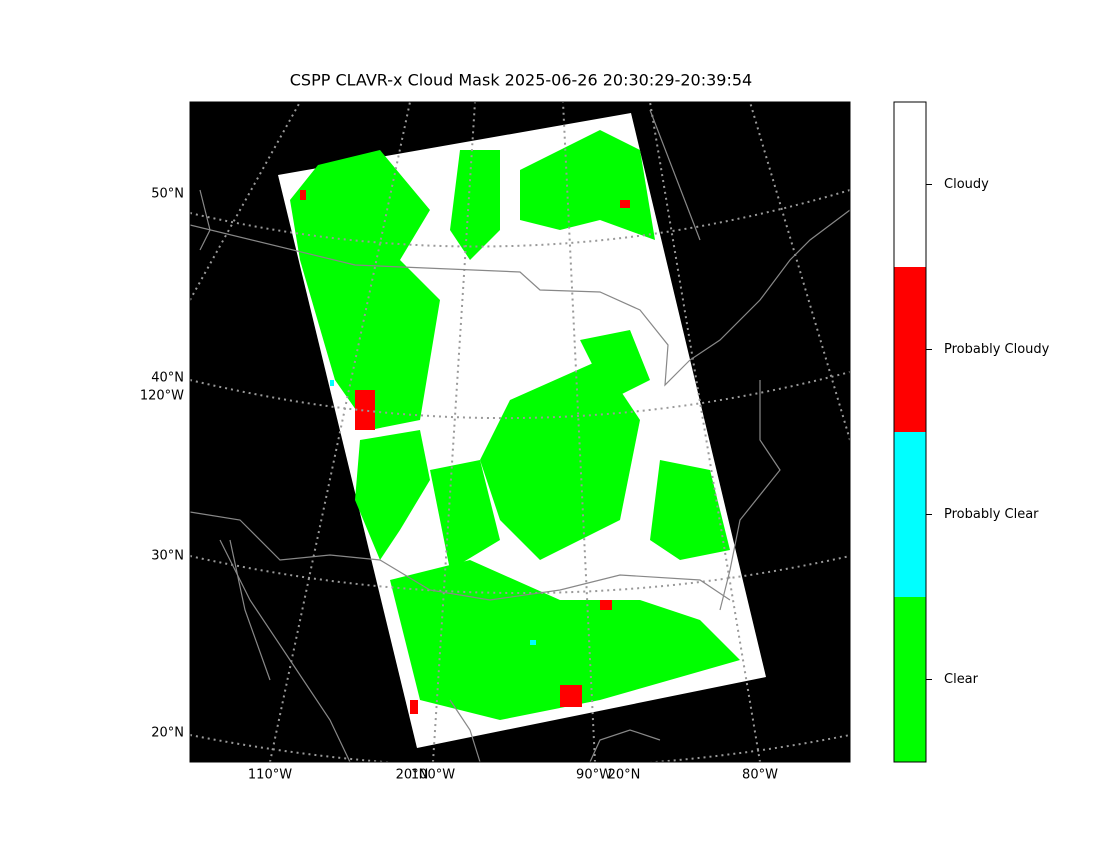 This screenshot has height=844, width=1120. Describe the element at coordinates (167, 556) in the screenshot. I see `lat-label: 30°N` at that location.